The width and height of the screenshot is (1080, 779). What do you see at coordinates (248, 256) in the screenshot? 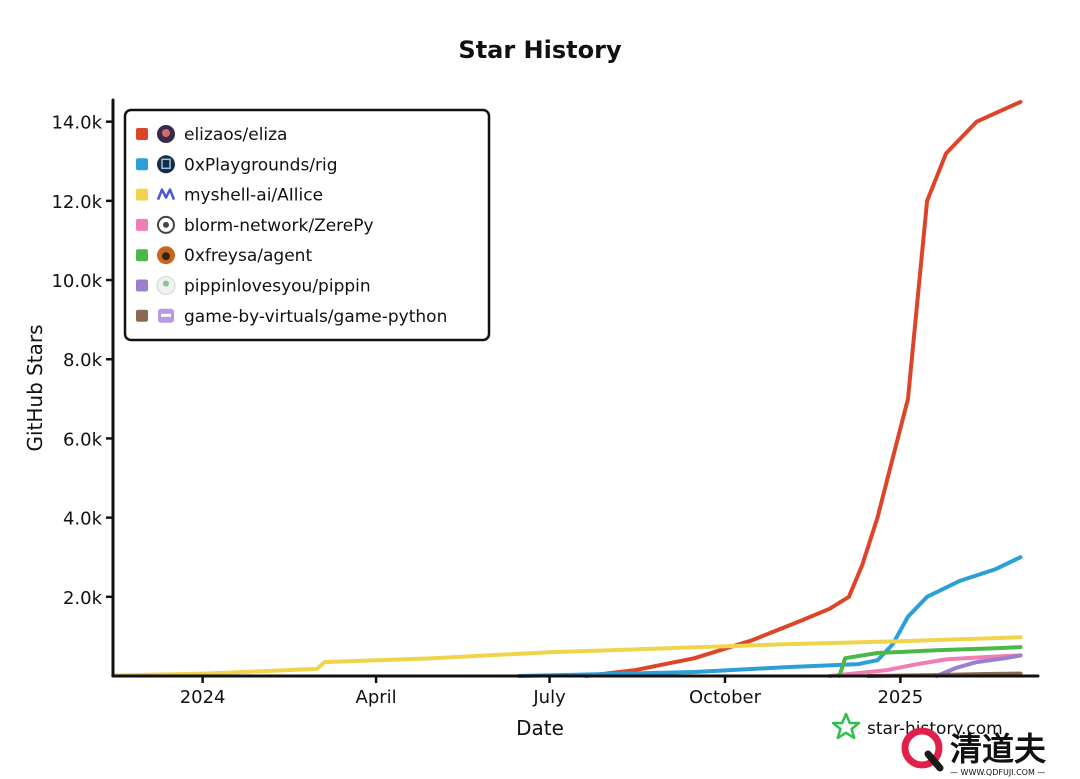
I see `legend-label: 0xfreysa/agent` at bounding box center [248, 256].